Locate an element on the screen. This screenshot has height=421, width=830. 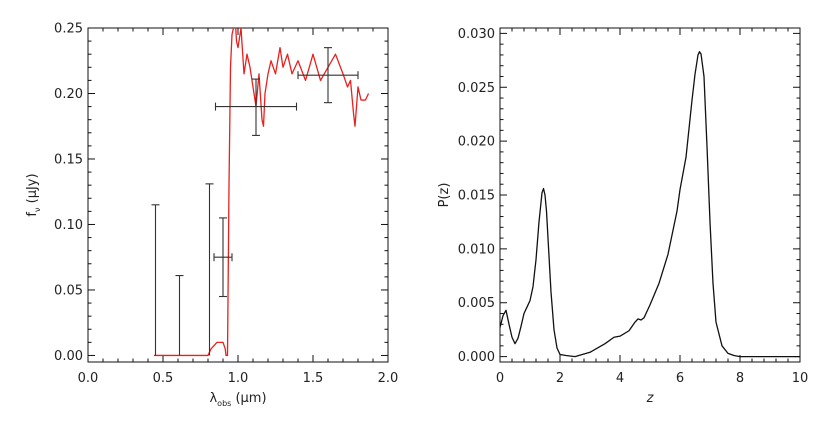
x-tick-label: 0.5 is located at coordinates (163, 378).